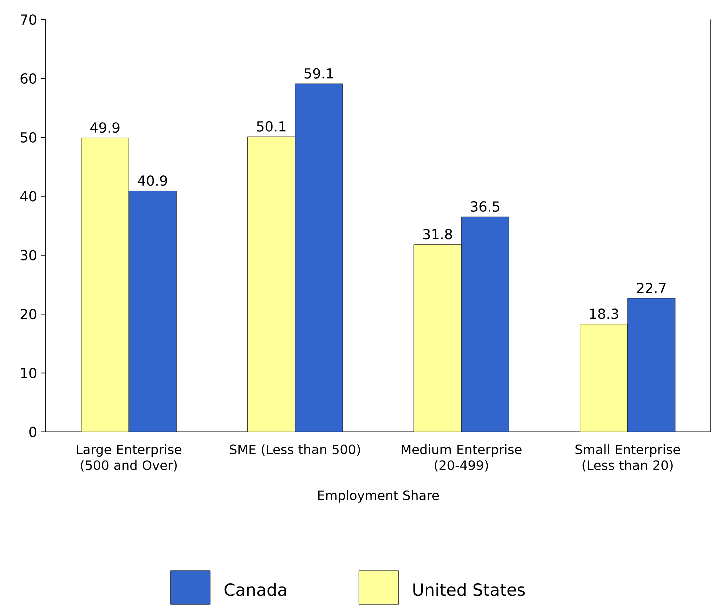  What do you see at coordinates (28, 196) in the screenshot?
I see `y-tick-label: 40` at bounding box center [28, 196].